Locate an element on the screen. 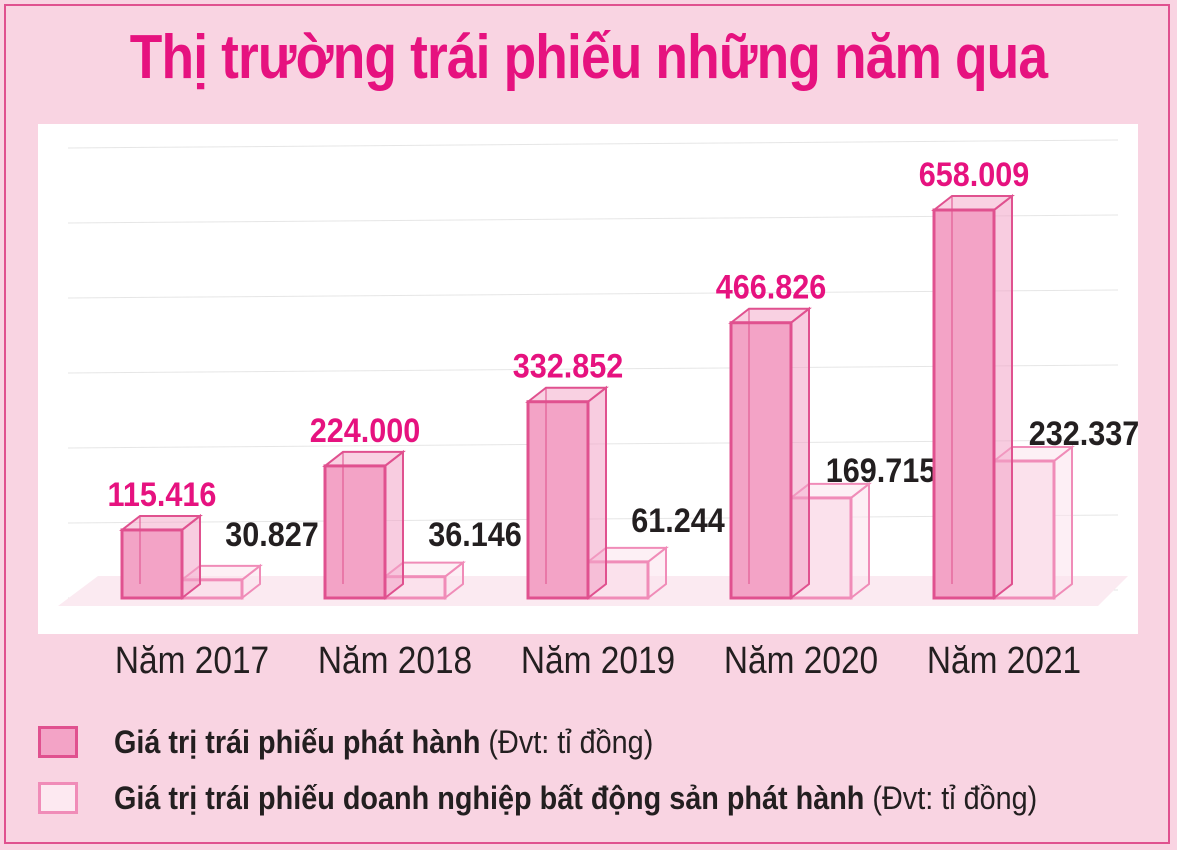 Image resolution: width=1177 pixels, height=850 pixels. legend-swatch-secondary is located at coordinates (58, 798).